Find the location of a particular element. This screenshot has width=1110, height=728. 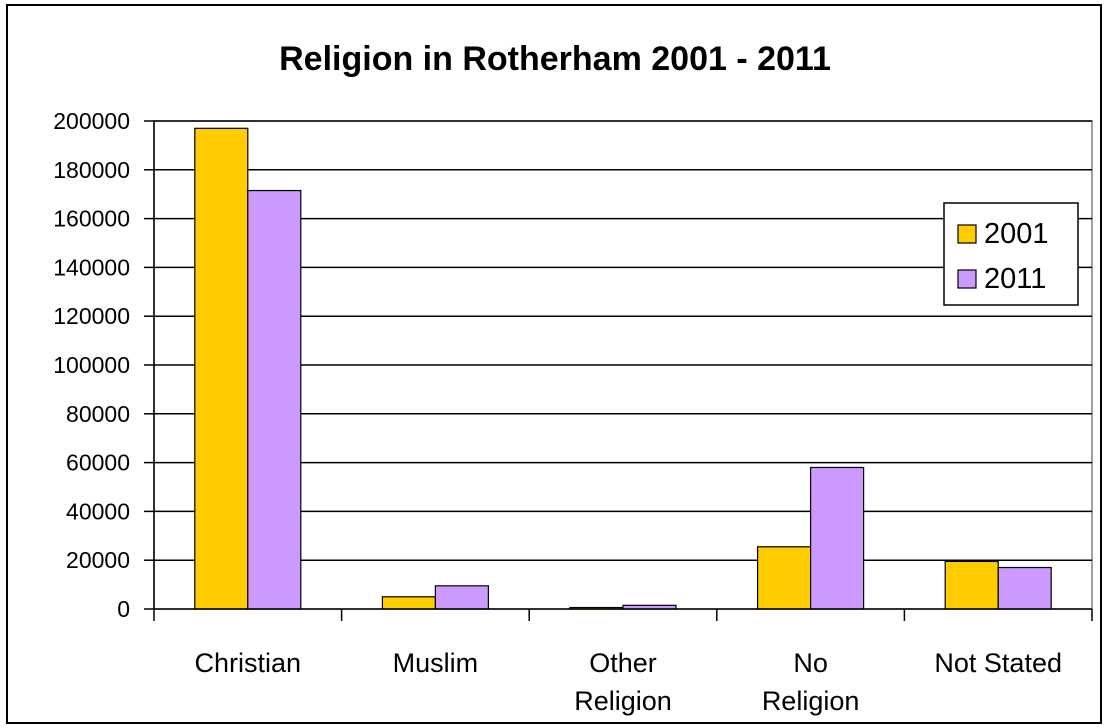

y-tick-label: 120000 is located at coordinates (91, 316).